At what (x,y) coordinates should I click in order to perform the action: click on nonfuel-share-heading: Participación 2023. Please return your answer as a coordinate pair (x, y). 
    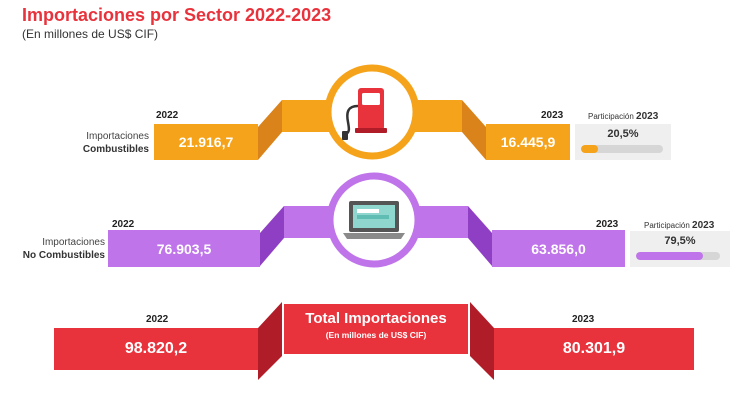
    Looking at the image, I should click on (679, 225).